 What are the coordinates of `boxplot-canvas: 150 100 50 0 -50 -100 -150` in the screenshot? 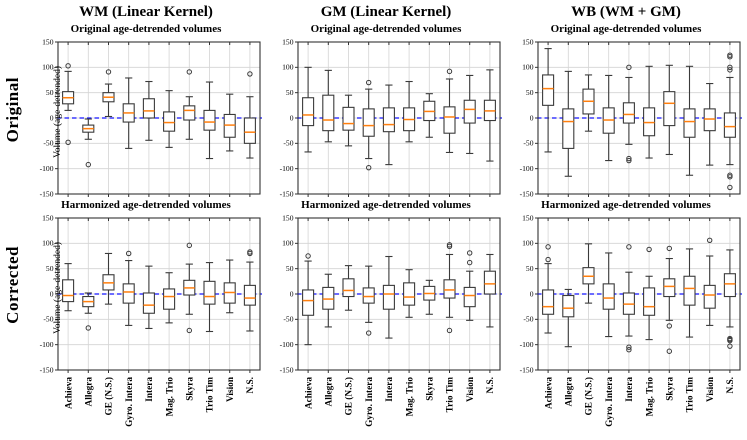 It's located at (151, 117).